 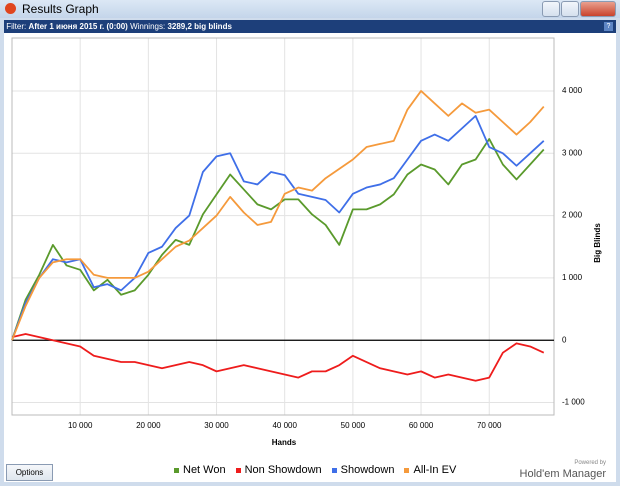 I want to click on legend-item: Net Won, so click(x=200, y=470).